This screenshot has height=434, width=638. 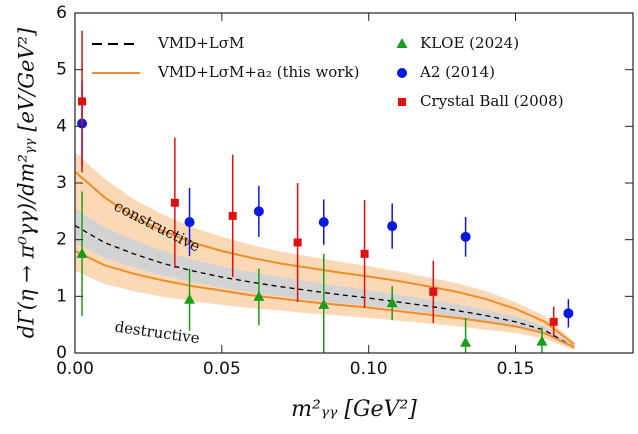 What do you see at coordinates (457, 72) in the screenshot?
I see `legend-label: A2 (2014)` at bounding box center [457, 72].